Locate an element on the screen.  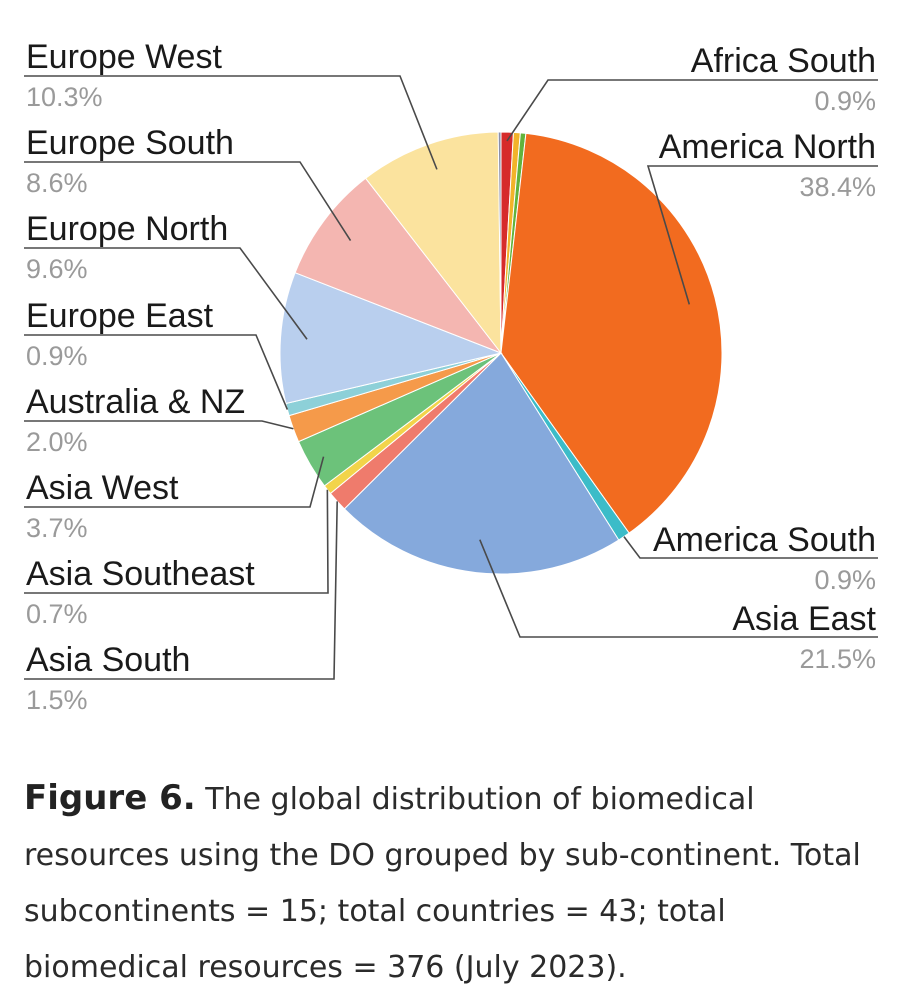
leader-line-asia-west is located at coordinates (174, 482).